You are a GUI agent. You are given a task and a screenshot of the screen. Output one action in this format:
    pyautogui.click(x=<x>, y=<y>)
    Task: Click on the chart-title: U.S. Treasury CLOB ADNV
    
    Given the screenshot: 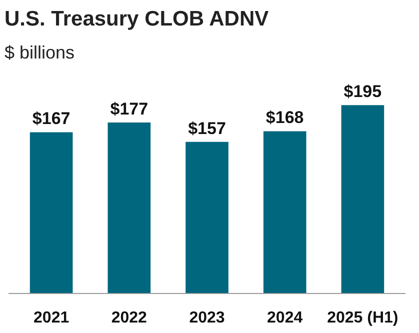 What is the action you would take?
    pyautogui.click(x=136, y=19)
    